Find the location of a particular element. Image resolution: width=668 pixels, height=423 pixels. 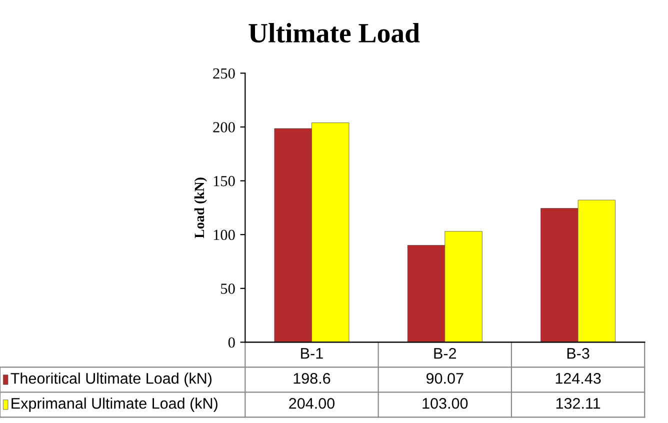

y-tick-label: 100 is located at coordinates (224, 235).